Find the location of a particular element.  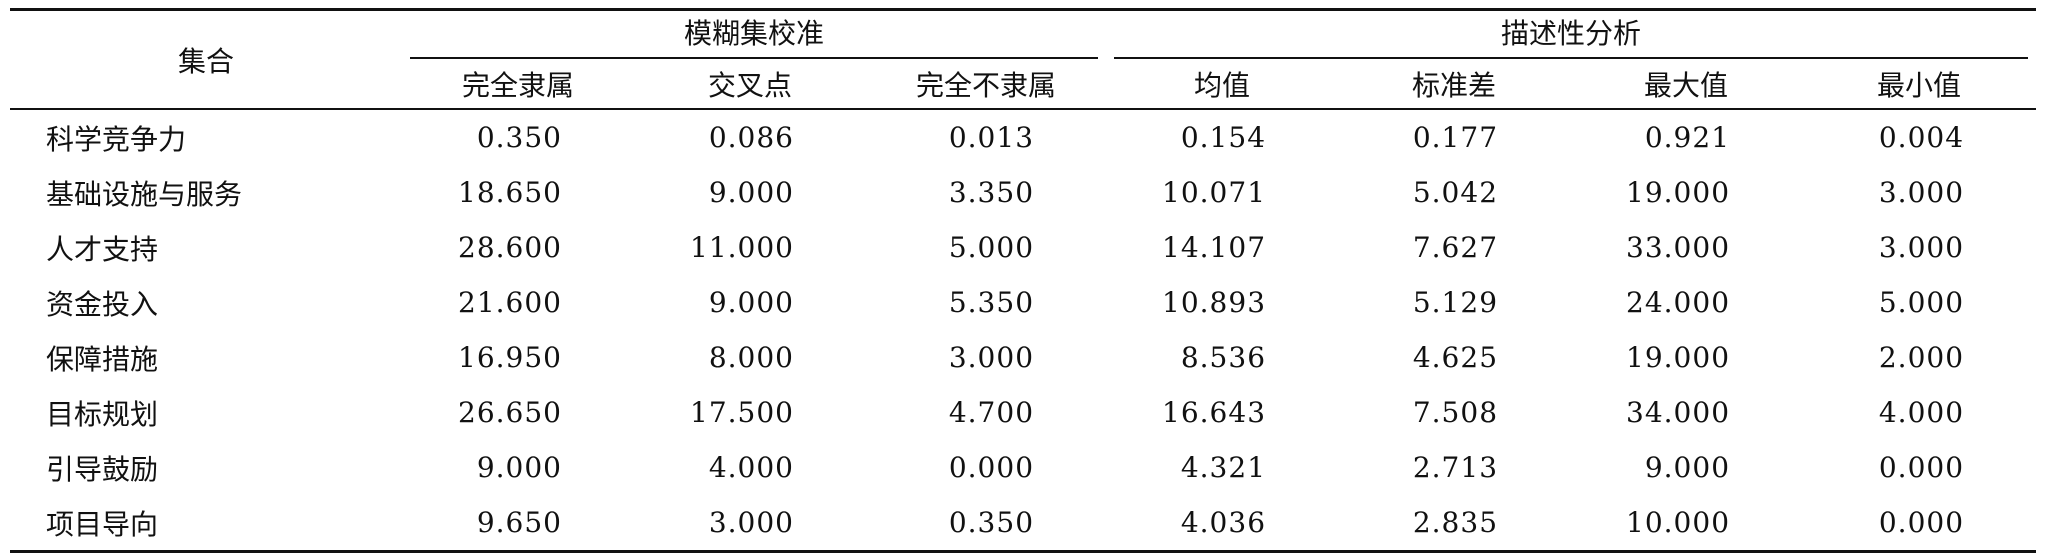

cell-value: 14.107 is located at coordinates (1214, 247).